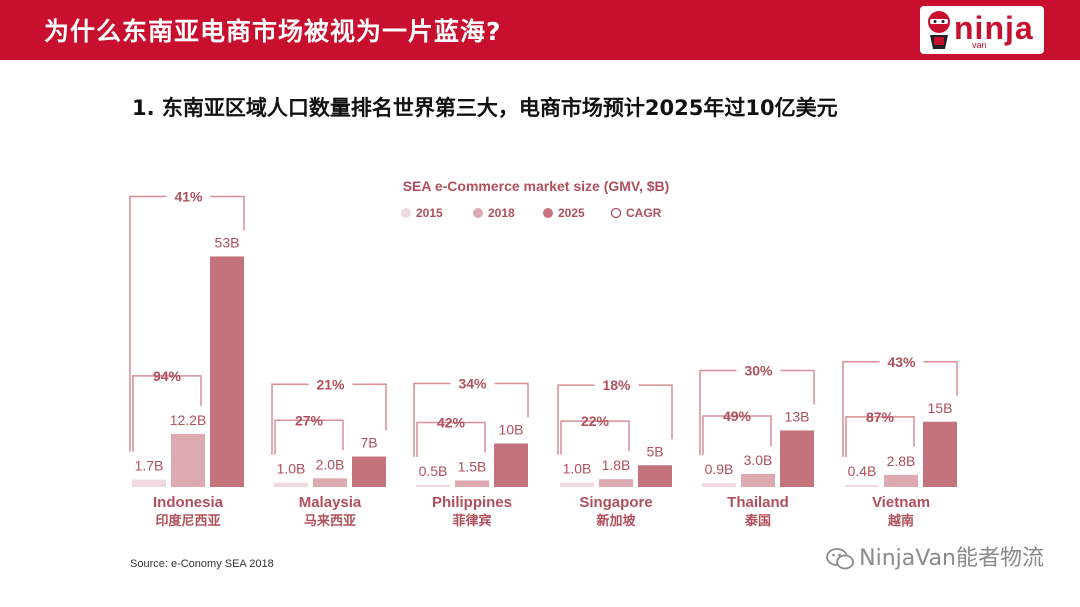  Describe the element at coordinates (548, 213) in the screenshot. I see `legend-swatch-2025` at that location.